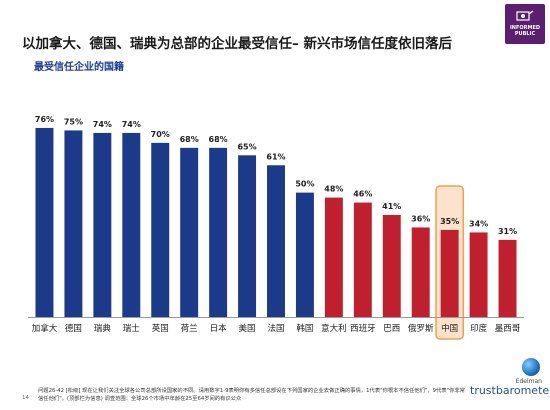  What do you see at coordinates (525, 31) in the screenshot?
I see `badge-text: INFORMED PUBLIC` at bounding box center [525, 31].